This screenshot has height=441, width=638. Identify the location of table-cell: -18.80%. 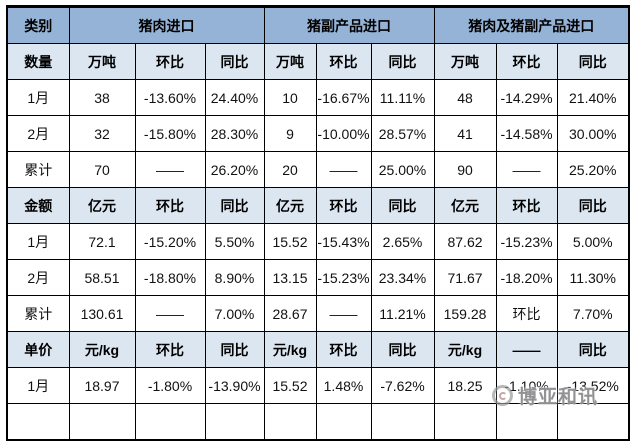
(170, 277).